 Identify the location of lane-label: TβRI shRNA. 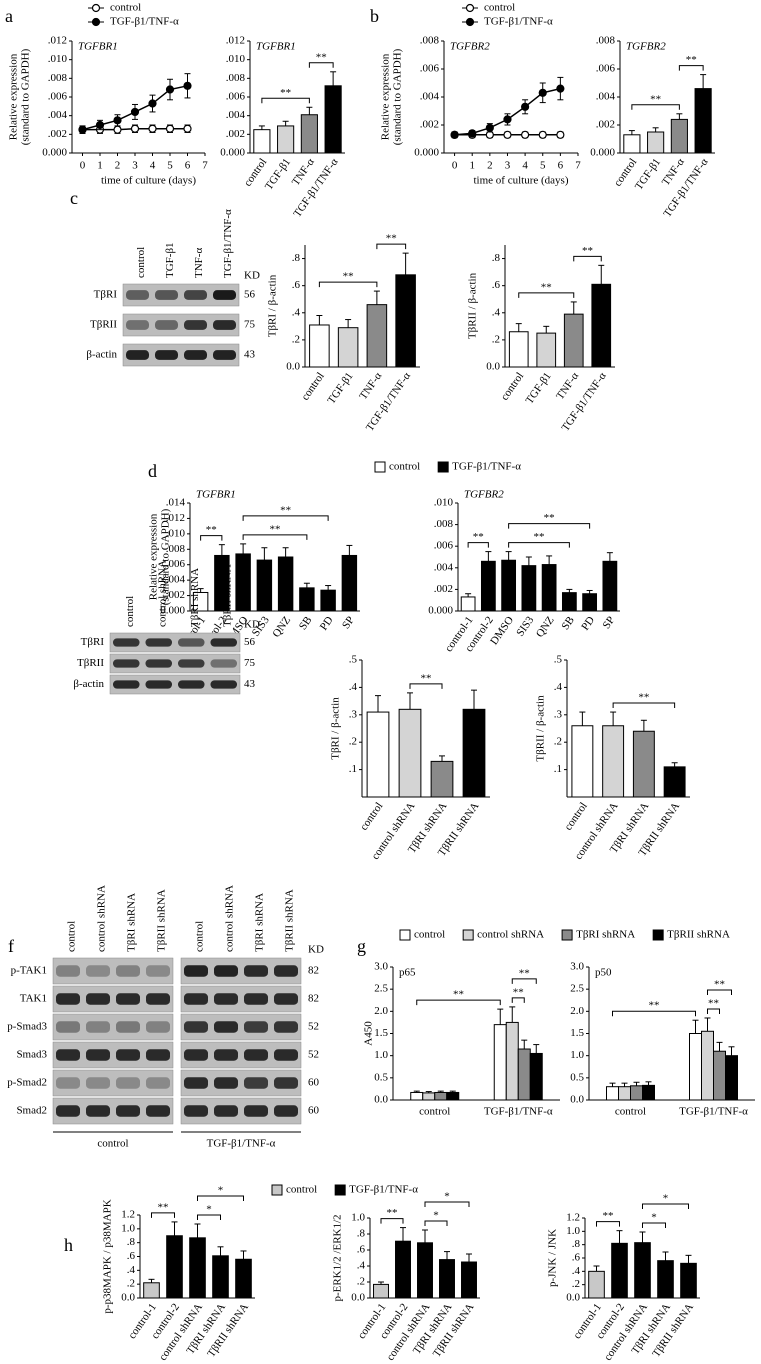
(132, 922).